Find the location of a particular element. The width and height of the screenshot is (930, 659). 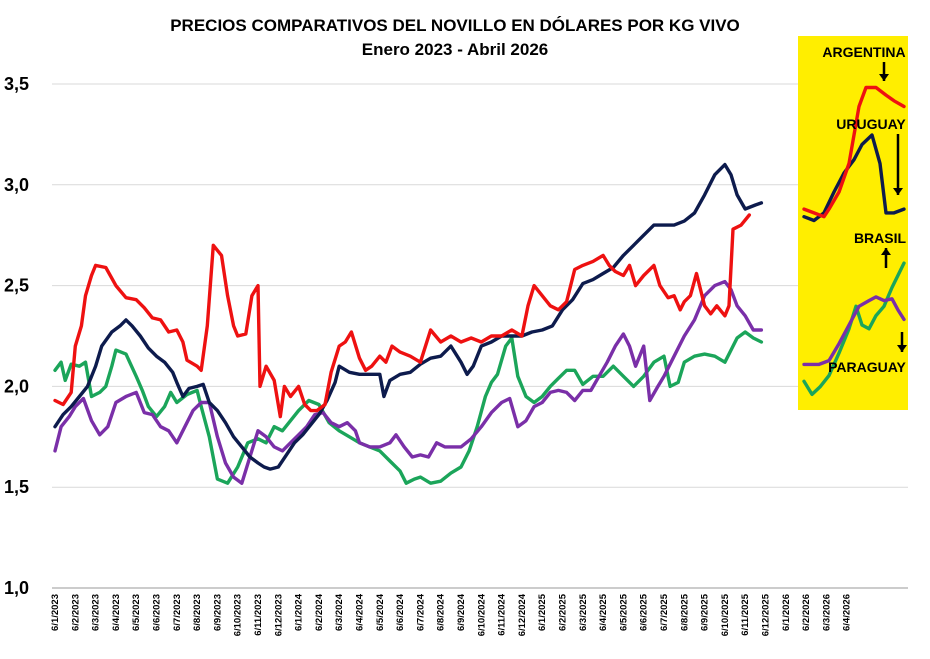

x-tick-label: 6/6/2025 is located at coordinates (644, 612).